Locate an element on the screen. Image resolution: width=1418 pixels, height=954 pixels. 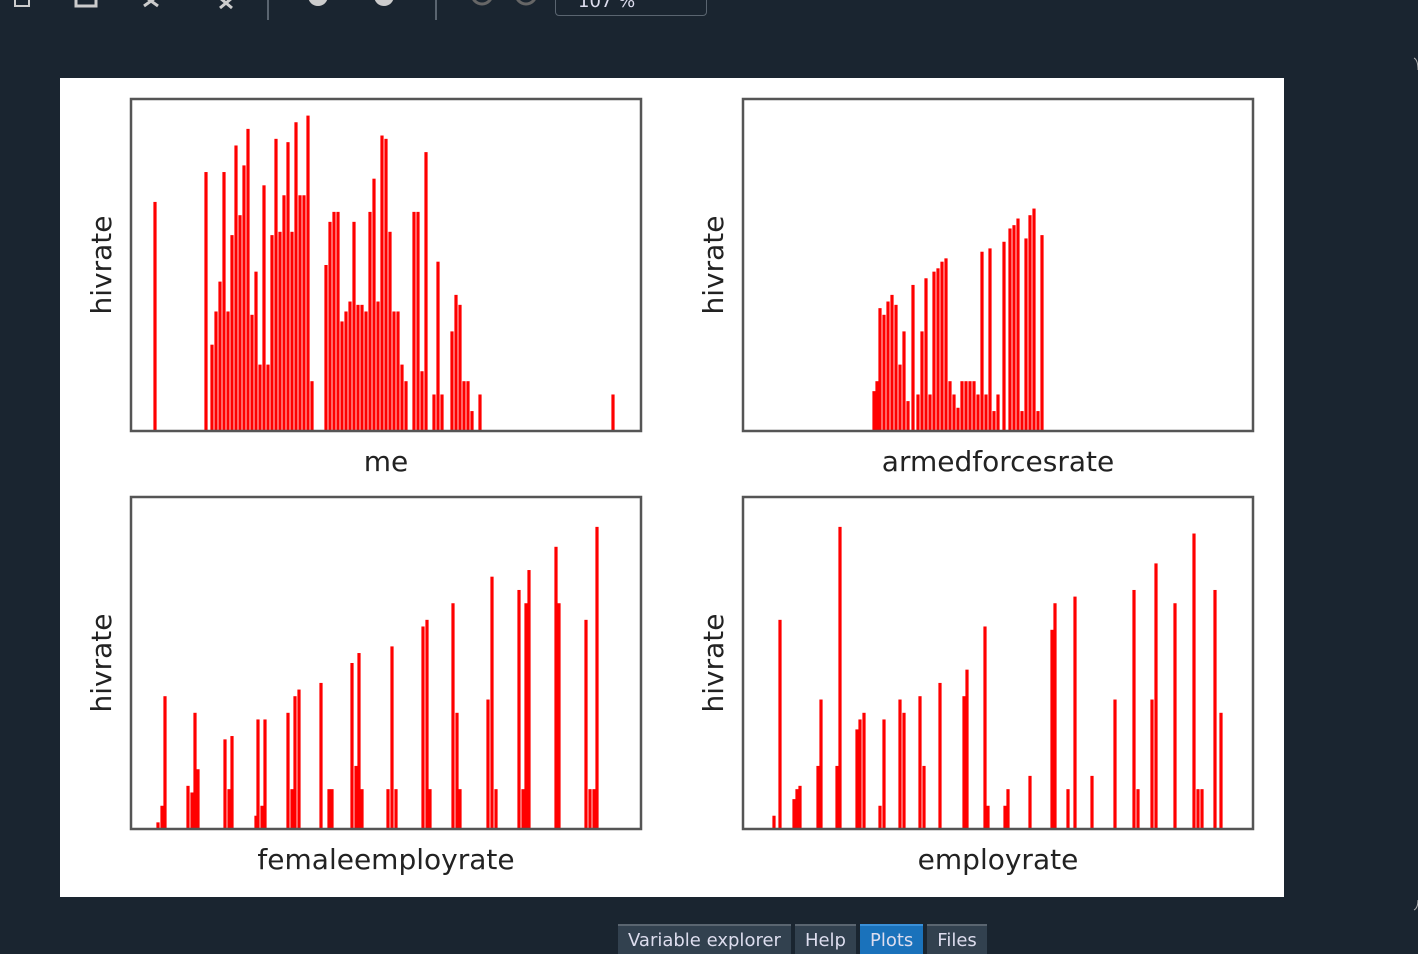
close-icon is located at coordinates (151, 4).